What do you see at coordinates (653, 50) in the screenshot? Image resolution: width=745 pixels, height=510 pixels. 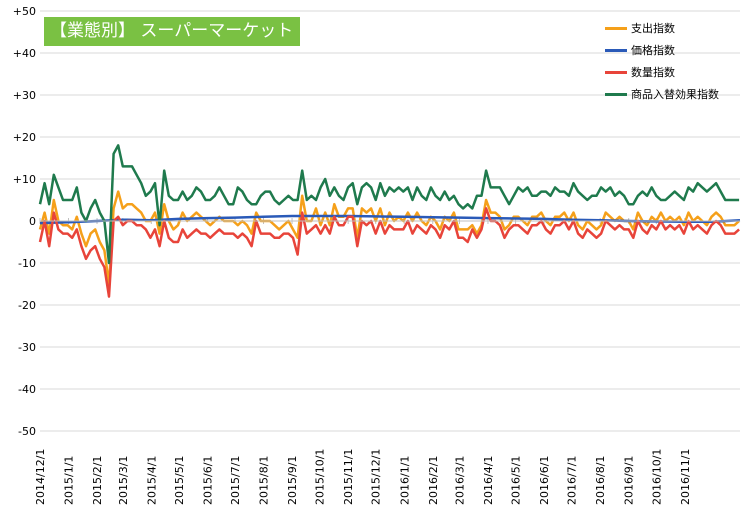 I see `legend-label: 価格指数` at bounding box center [653, 50].